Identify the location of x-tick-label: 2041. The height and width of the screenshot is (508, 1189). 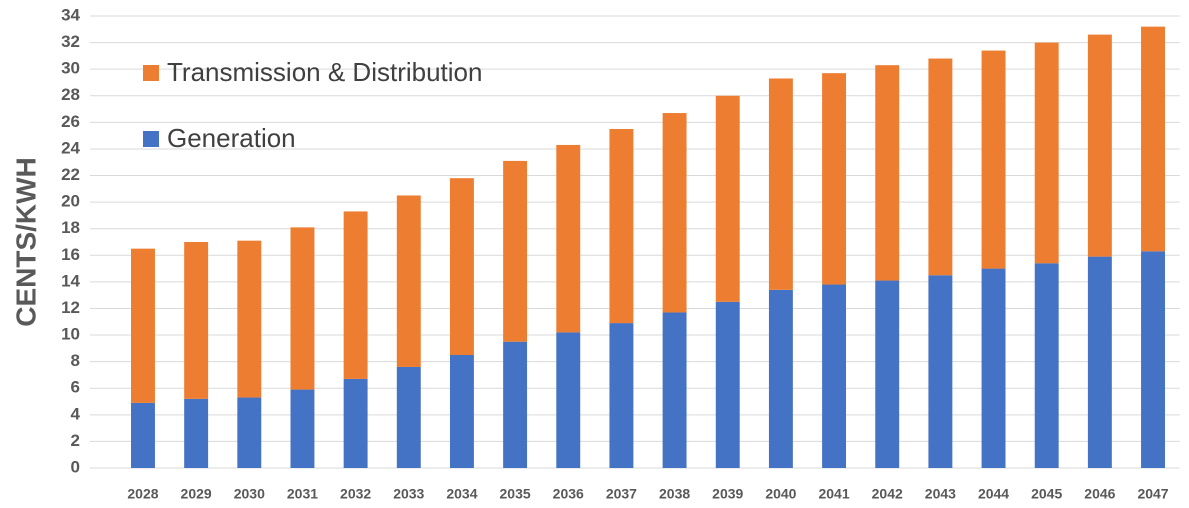
(833, 494).